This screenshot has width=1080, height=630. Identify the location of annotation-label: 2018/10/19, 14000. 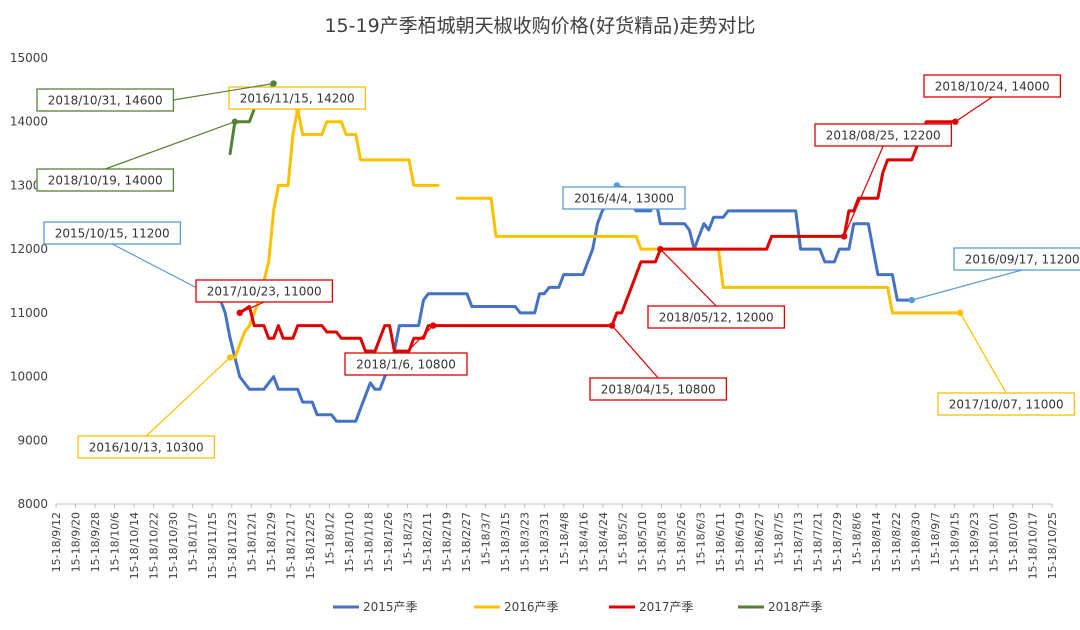
(105, 181).